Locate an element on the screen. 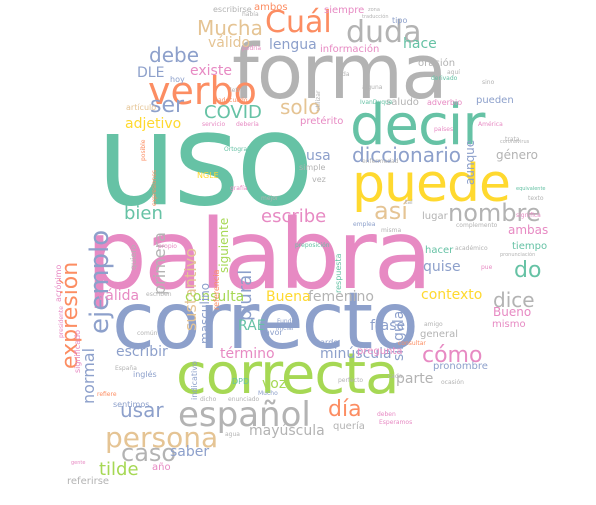 This screenshot has height=505, width=596. word-solo: solo is located at coordinates (300, 107).